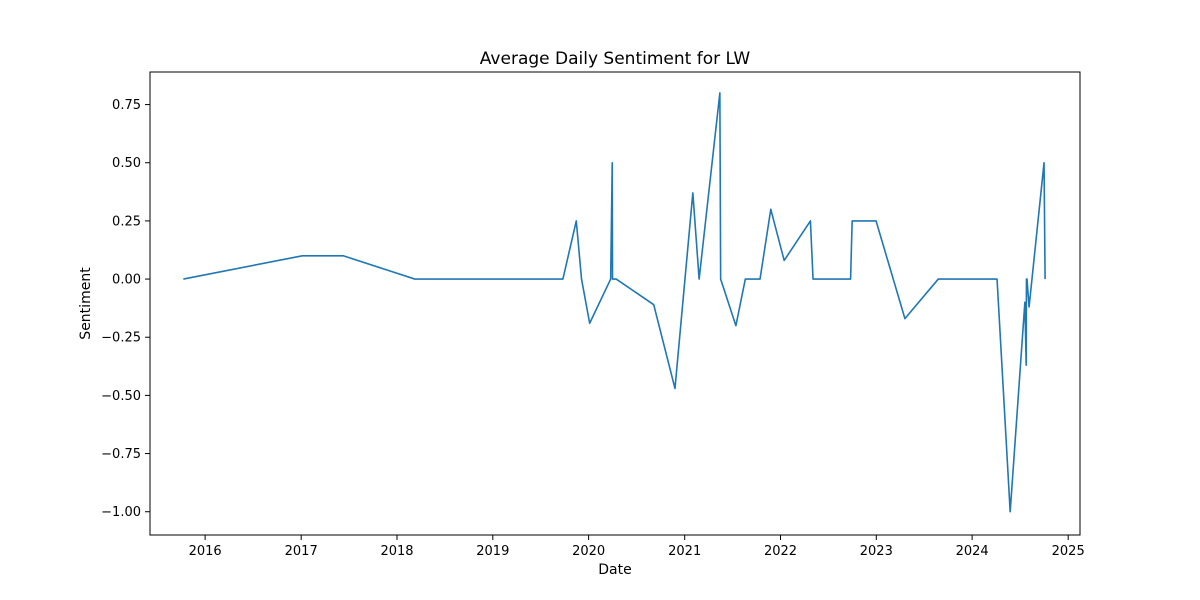 This screenshot has height=600, width=1200. I want to click on x-axis-label: Date, so click(614, 570).